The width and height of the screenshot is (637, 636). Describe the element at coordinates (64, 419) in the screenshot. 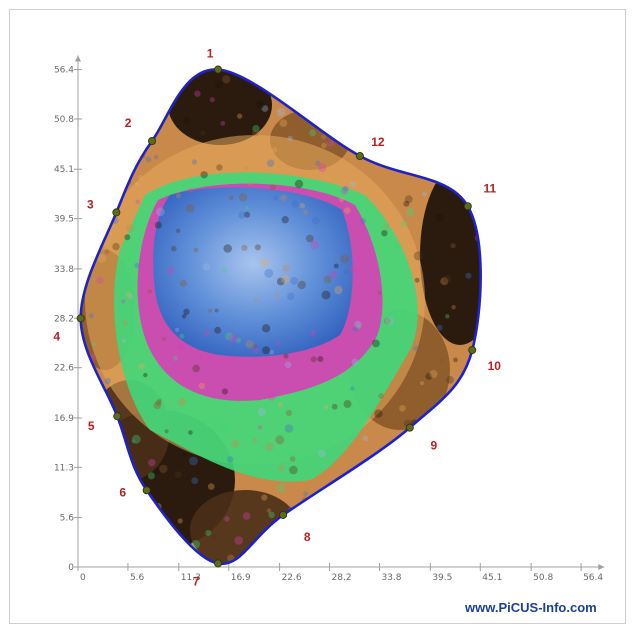

I see `y-tick-label: 16.9` at that location.